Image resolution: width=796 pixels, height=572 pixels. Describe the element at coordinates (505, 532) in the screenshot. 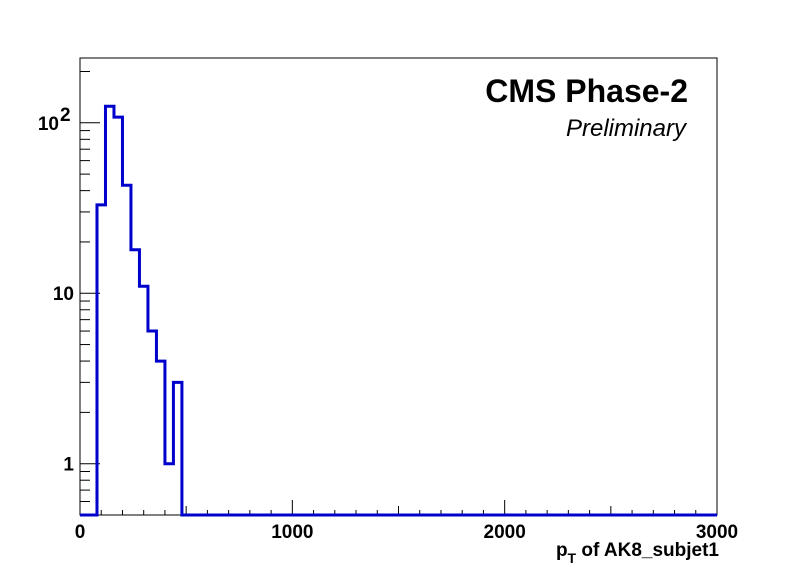

I see `x-tick-label: 2000` at that location.